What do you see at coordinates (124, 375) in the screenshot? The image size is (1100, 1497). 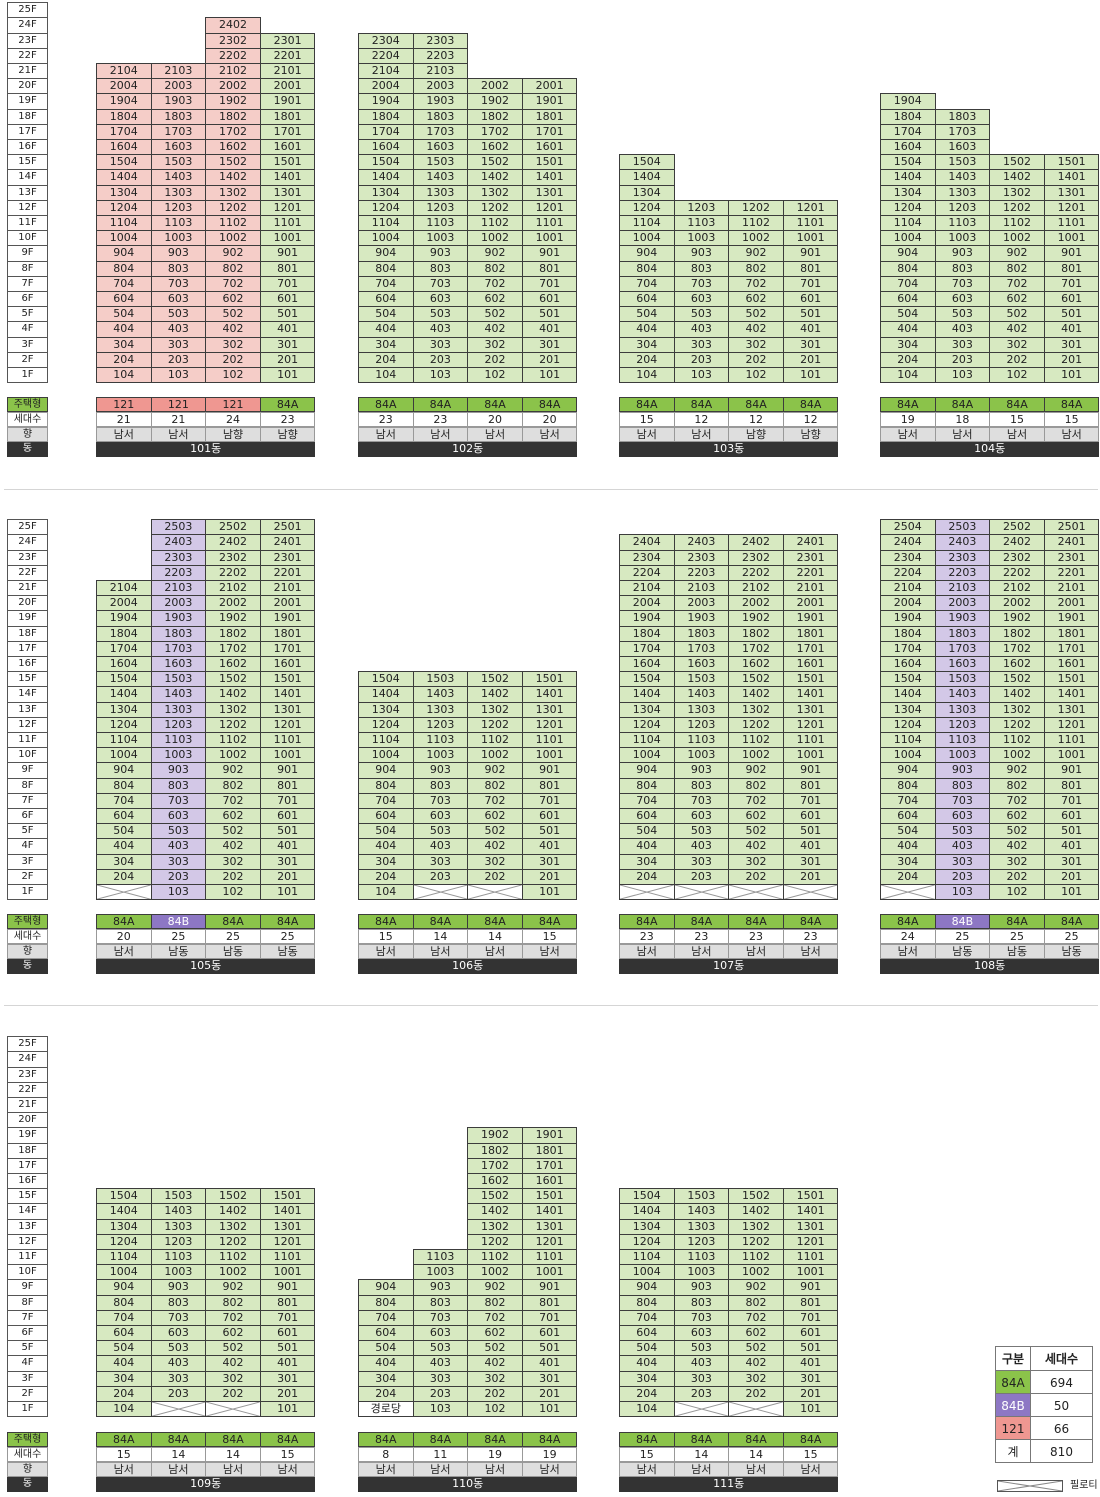 I see `unit-cell: 104` at bounding box center [124, 375].